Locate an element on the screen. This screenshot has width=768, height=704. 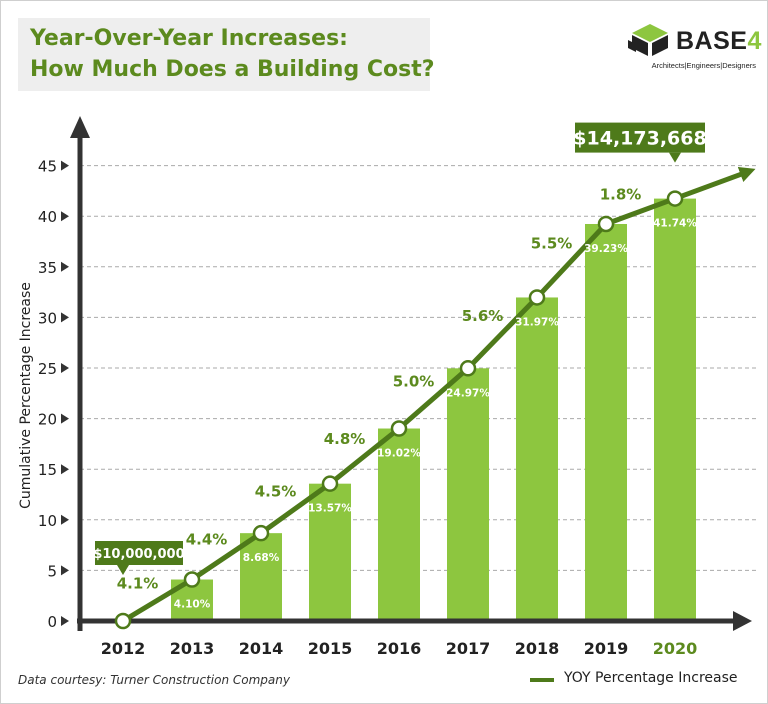
yoy-label: 5.6% is located at coordinates (483, 316).